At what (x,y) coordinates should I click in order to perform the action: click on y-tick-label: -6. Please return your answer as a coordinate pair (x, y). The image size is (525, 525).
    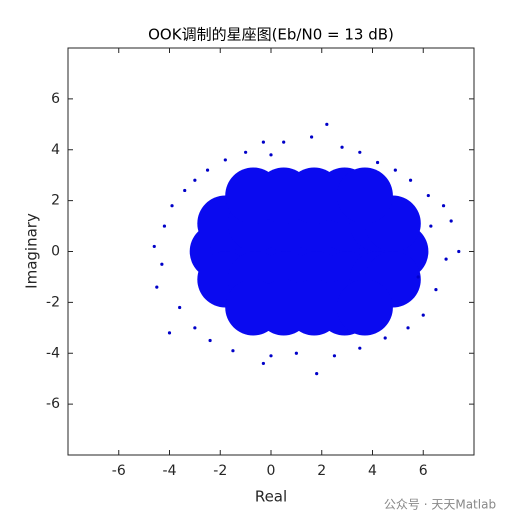
    Looking at the image, I should click on (53, 404).